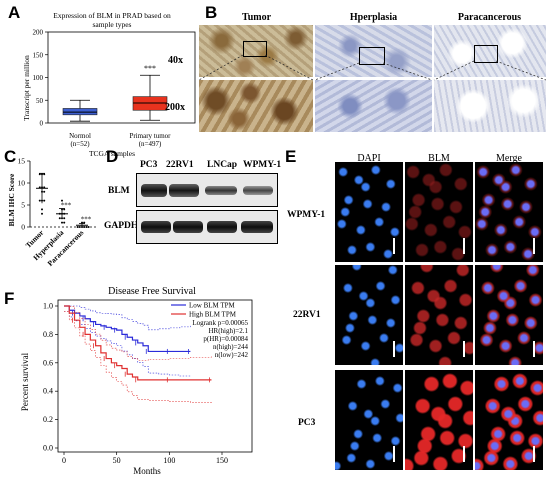  I want to click on y-tick-label: 0.2, so click(48, 419).